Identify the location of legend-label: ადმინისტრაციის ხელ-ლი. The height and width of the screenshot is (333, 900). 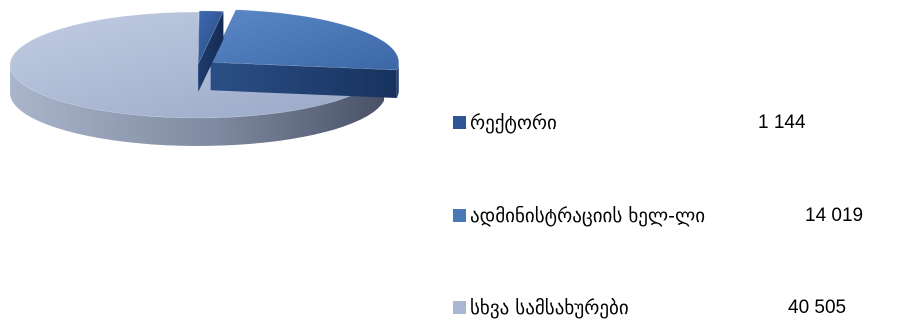
(588, 216).